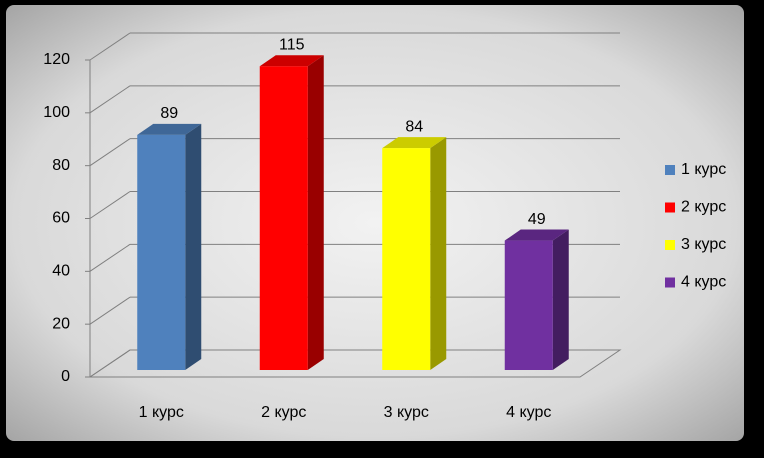  What do you see at coordinates (61, 165) in the screenshot?
I see `y-tick-label: 80` at bounding box center [61, 165].